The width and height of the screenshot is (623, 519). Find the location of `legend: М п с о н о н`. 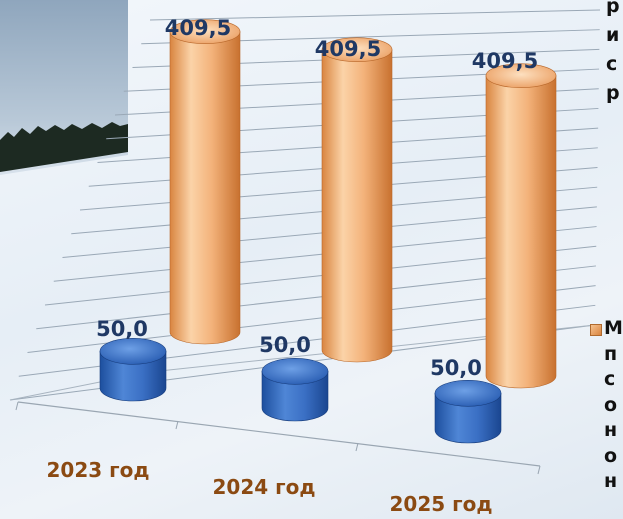

legend: М п с о н о н is located at coordinates (605, 418).